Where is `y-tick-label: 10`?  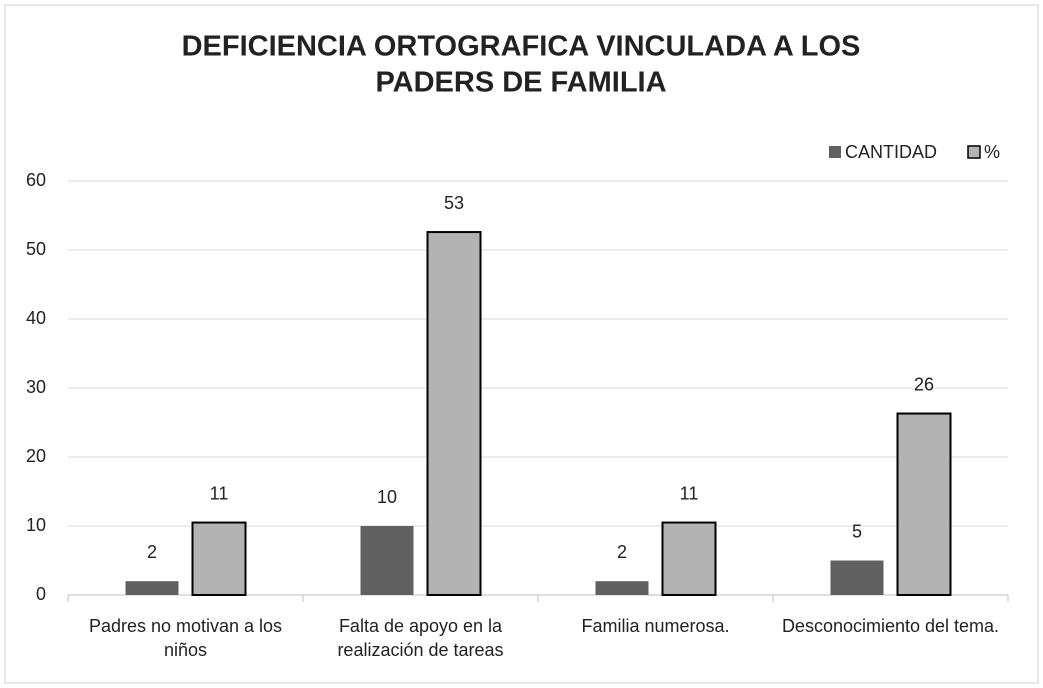
y-tick-label: 10 is located at coordinates (36, 525).